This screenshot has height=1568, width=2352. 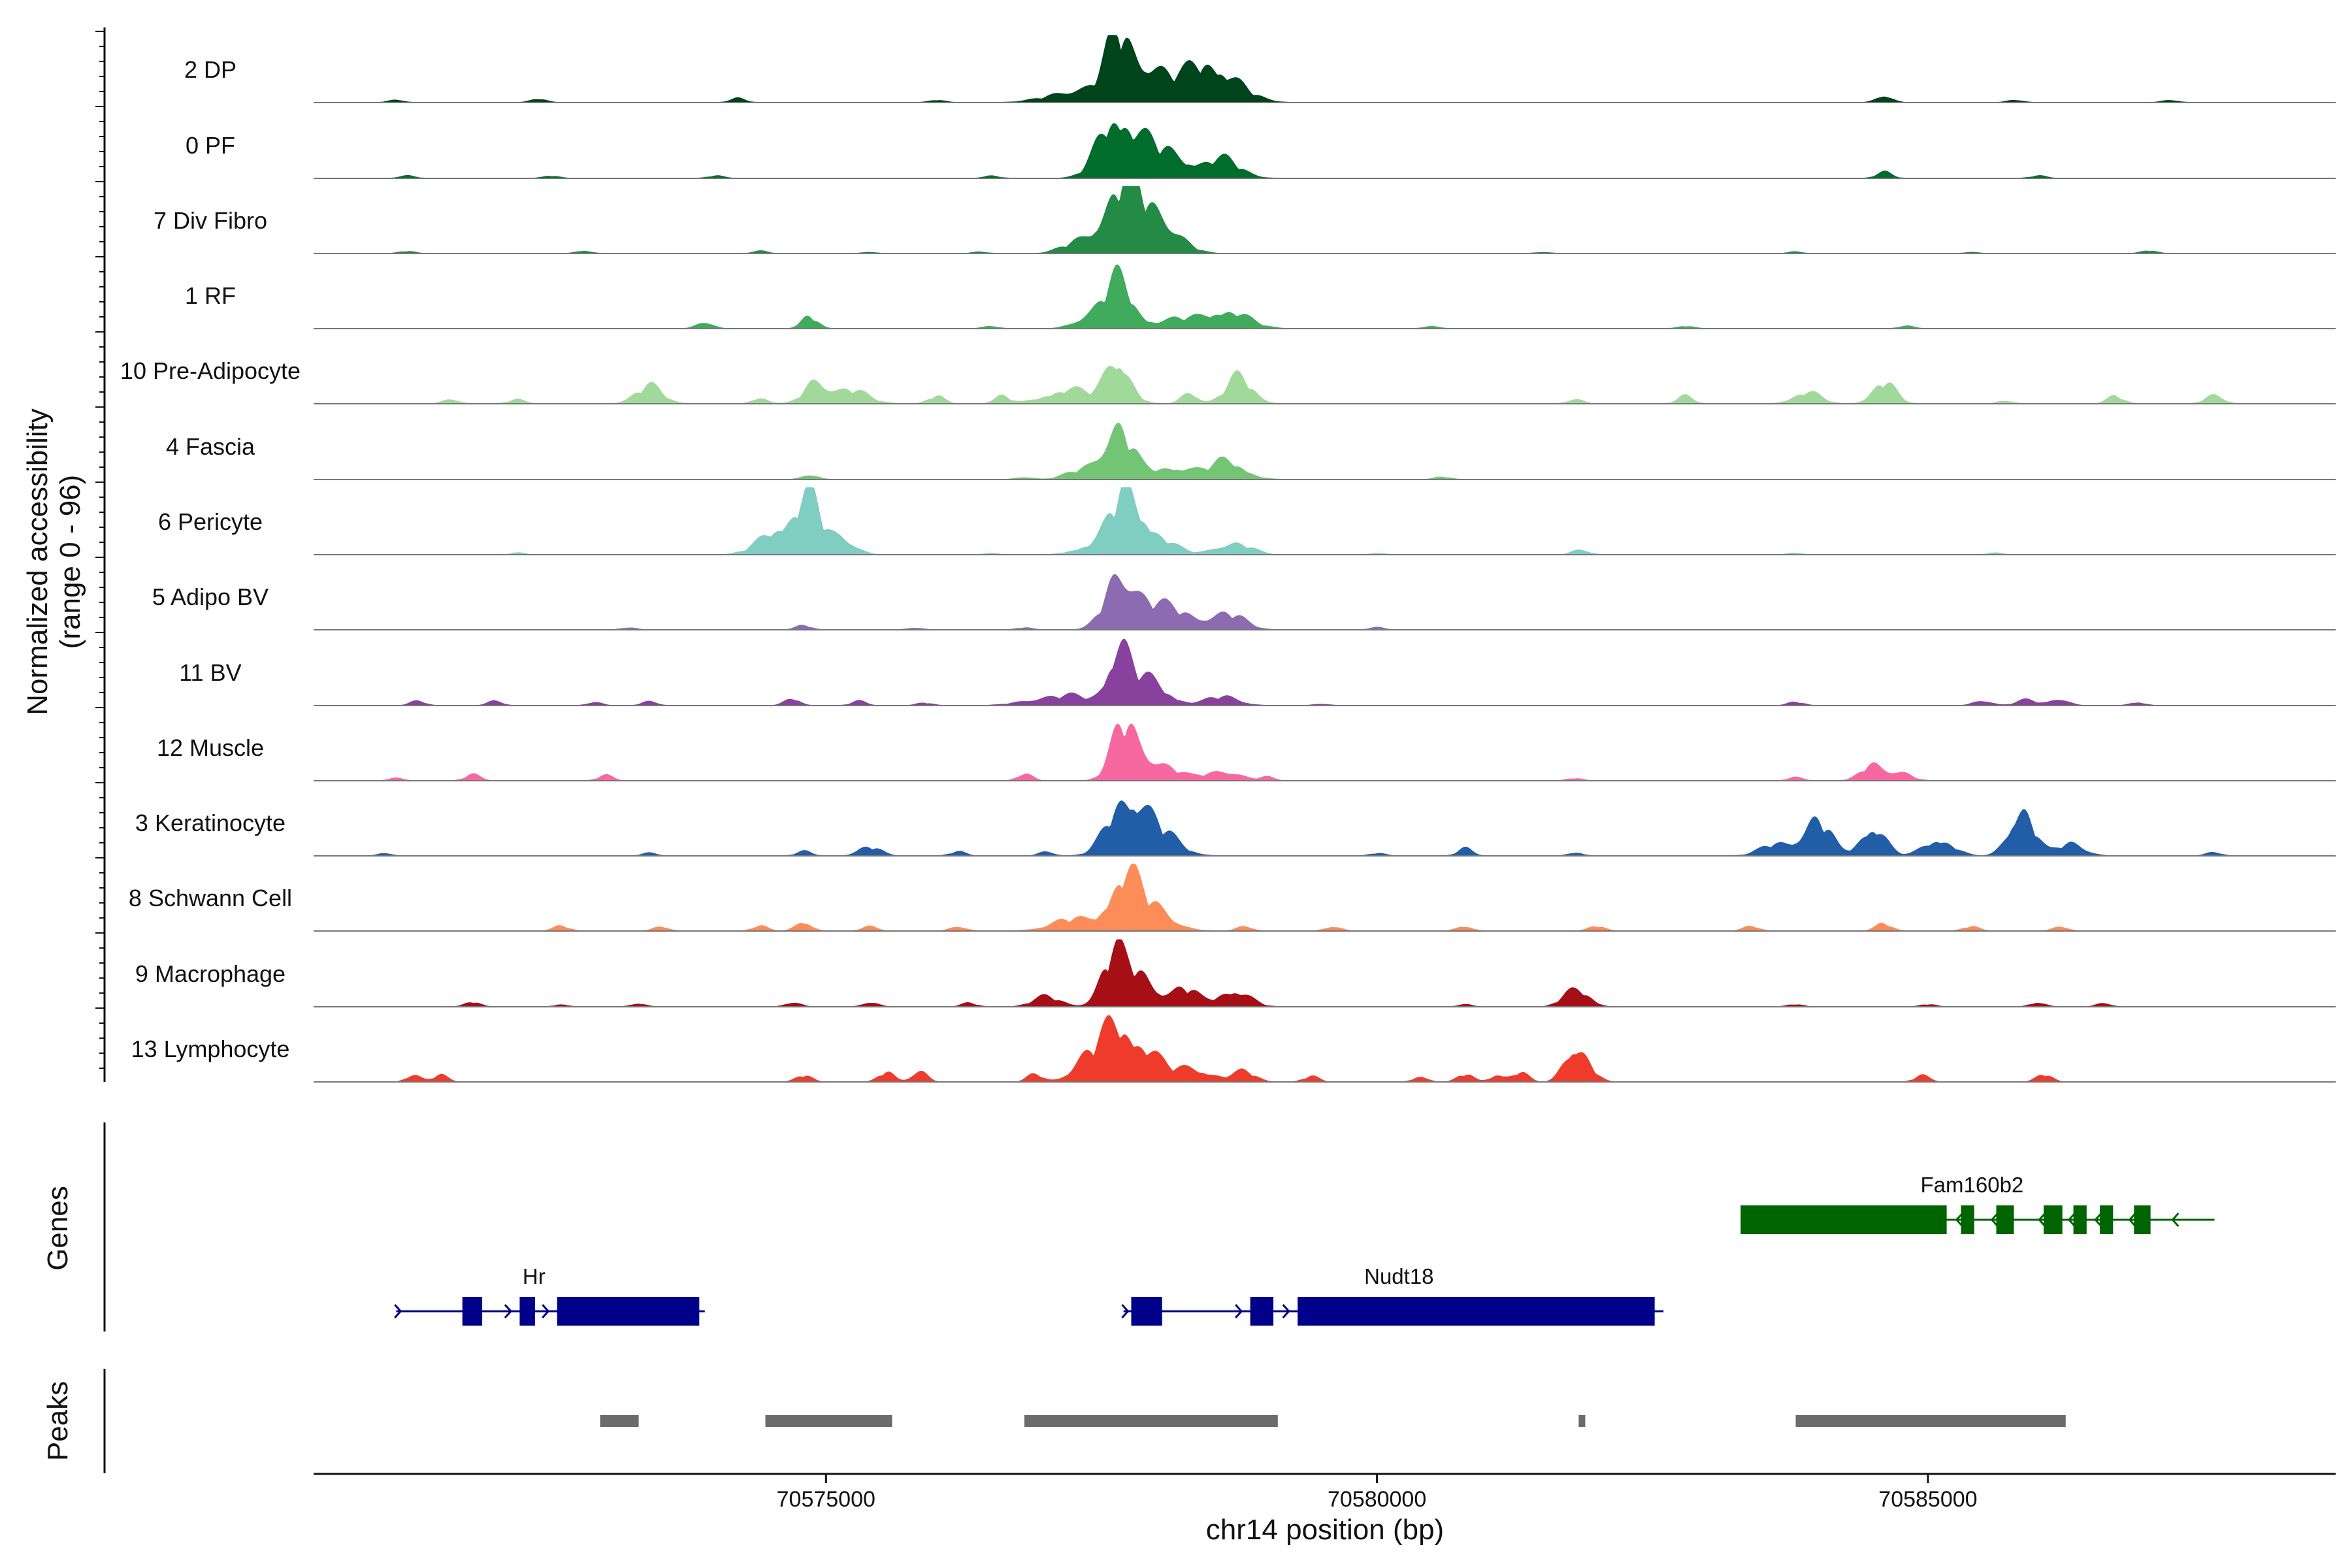 I want to click on track-3-keratinocyte: 3 Keratinocyte, so click(x=1235, y=828).